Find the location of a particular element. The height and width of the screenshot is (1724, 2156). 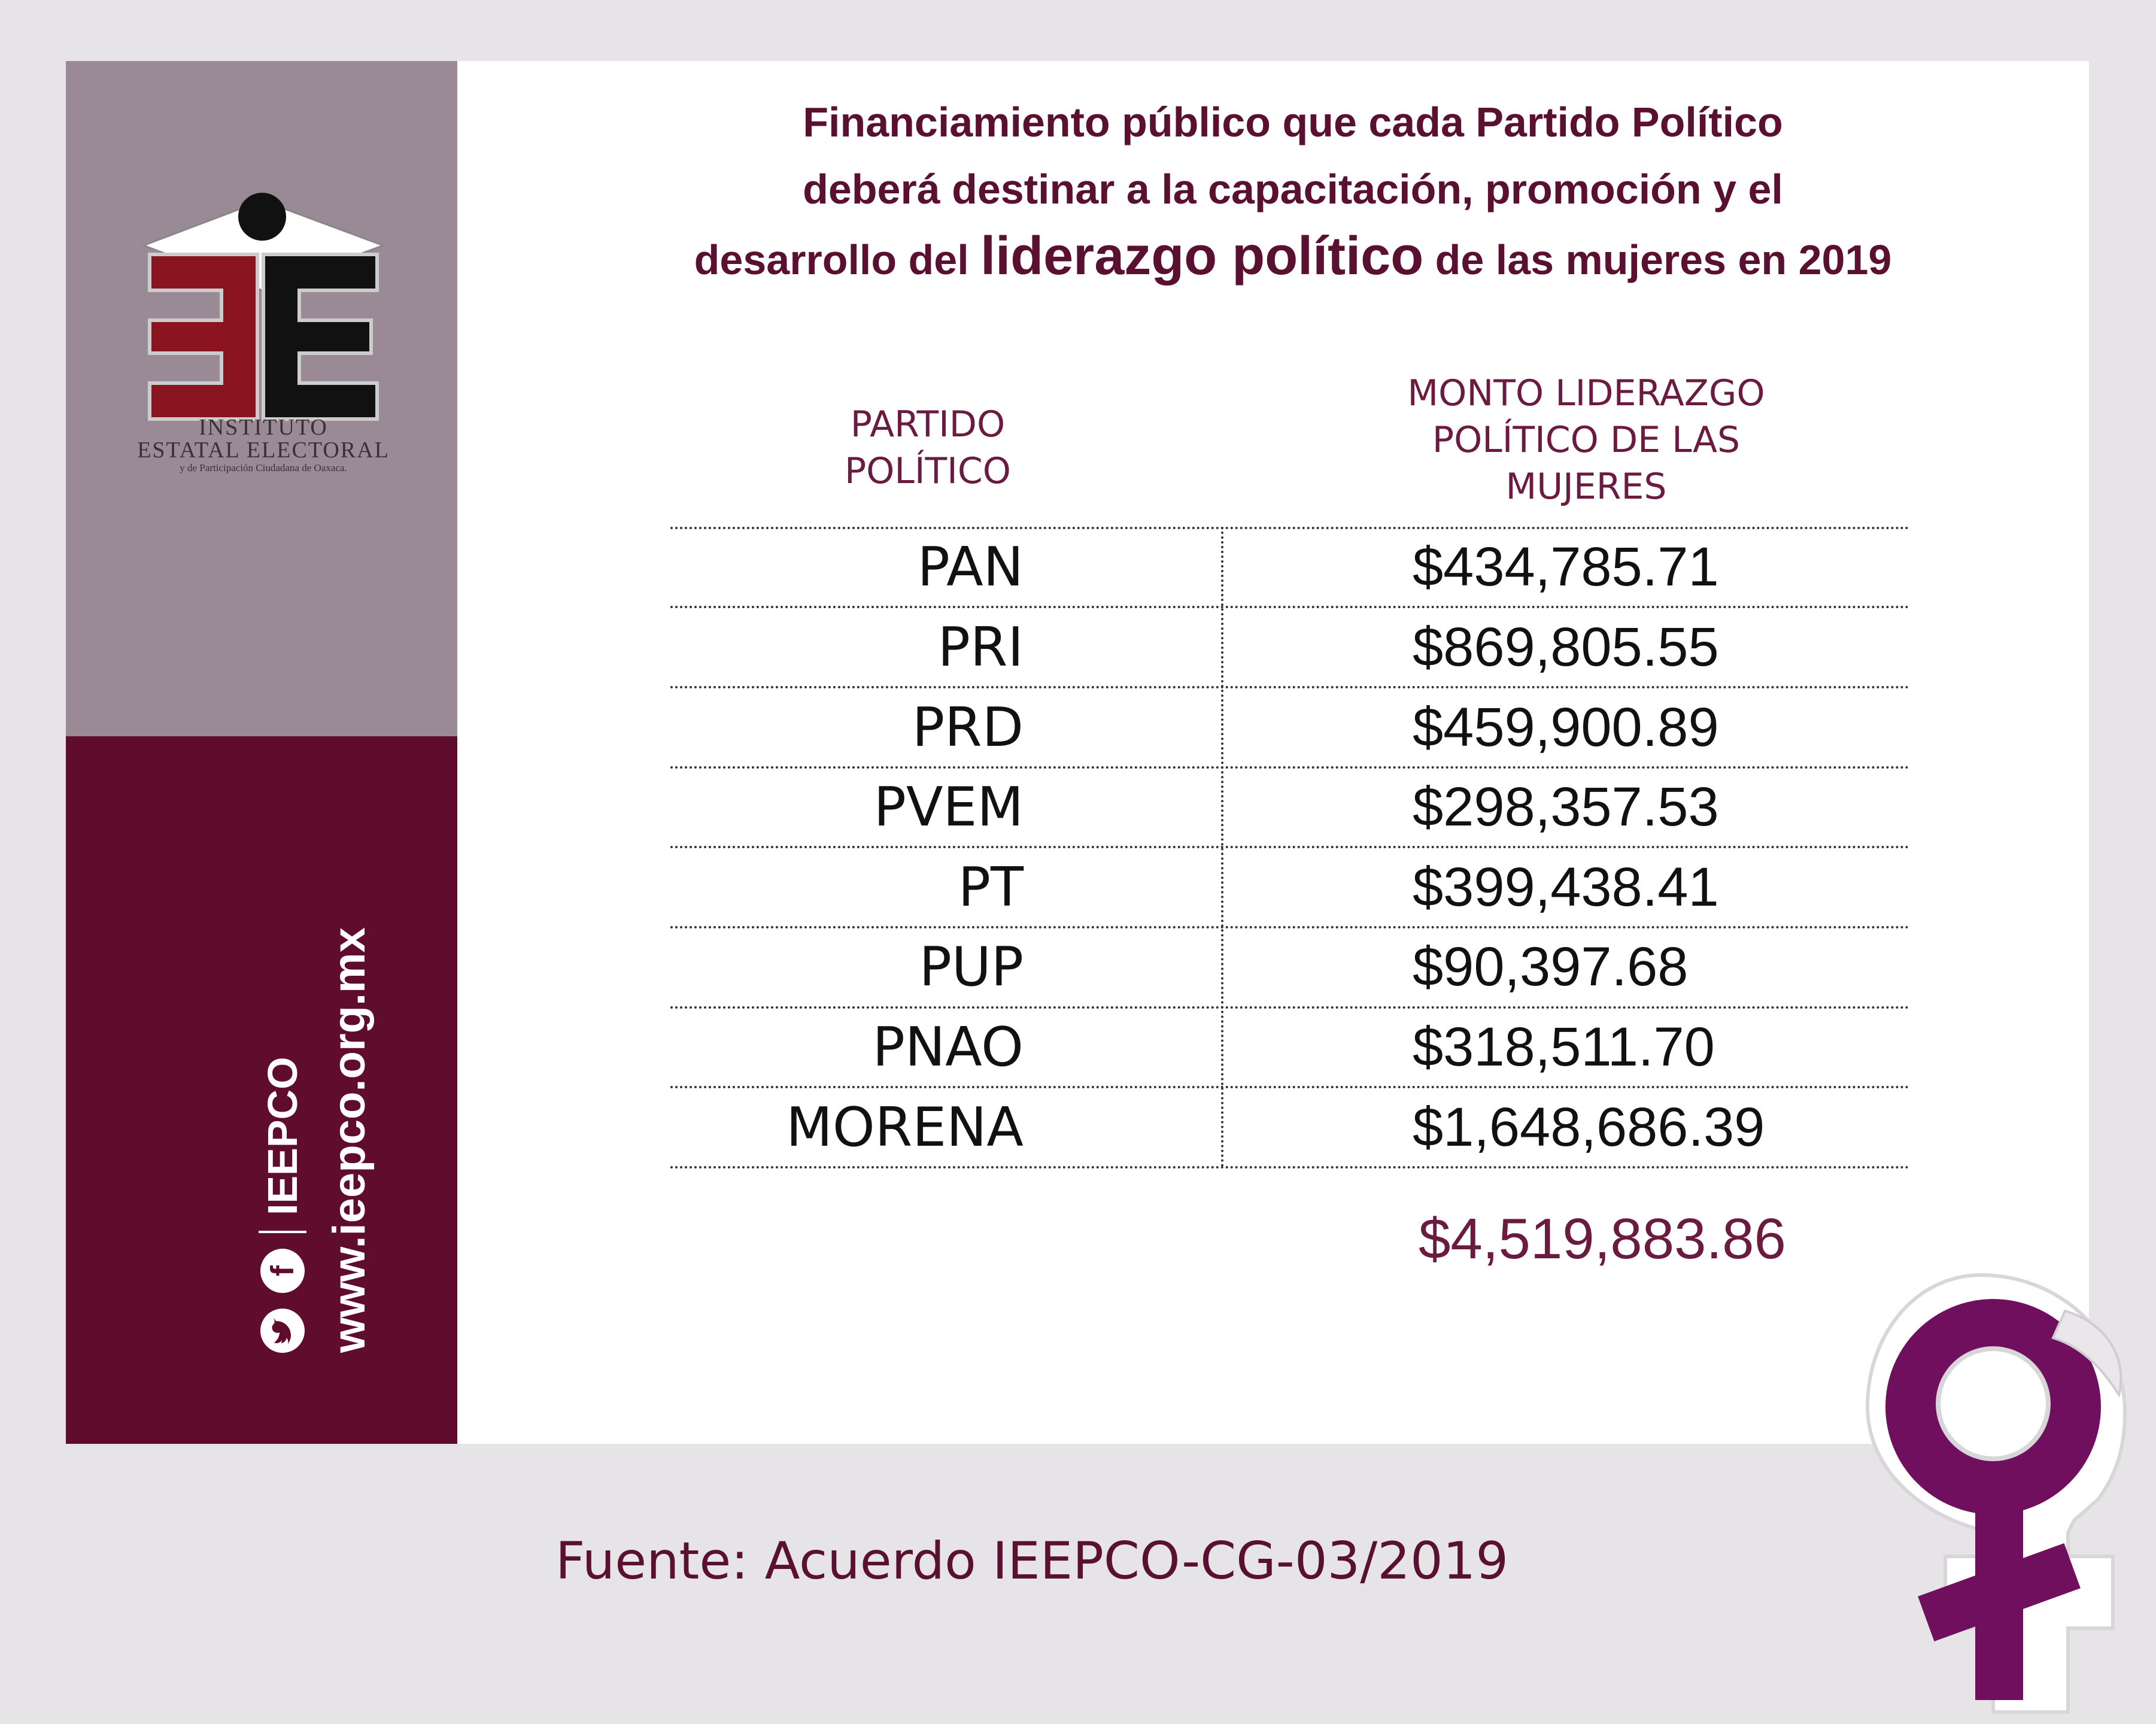

amount-cell: $90,397.68 is located at coordinates (1551, 966).